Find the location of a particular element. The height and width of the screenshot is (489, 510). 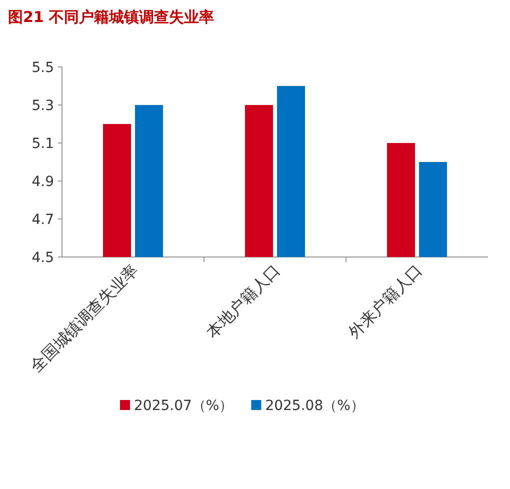

y-tick-label: 4.9 is located at coordinates (43, 182).